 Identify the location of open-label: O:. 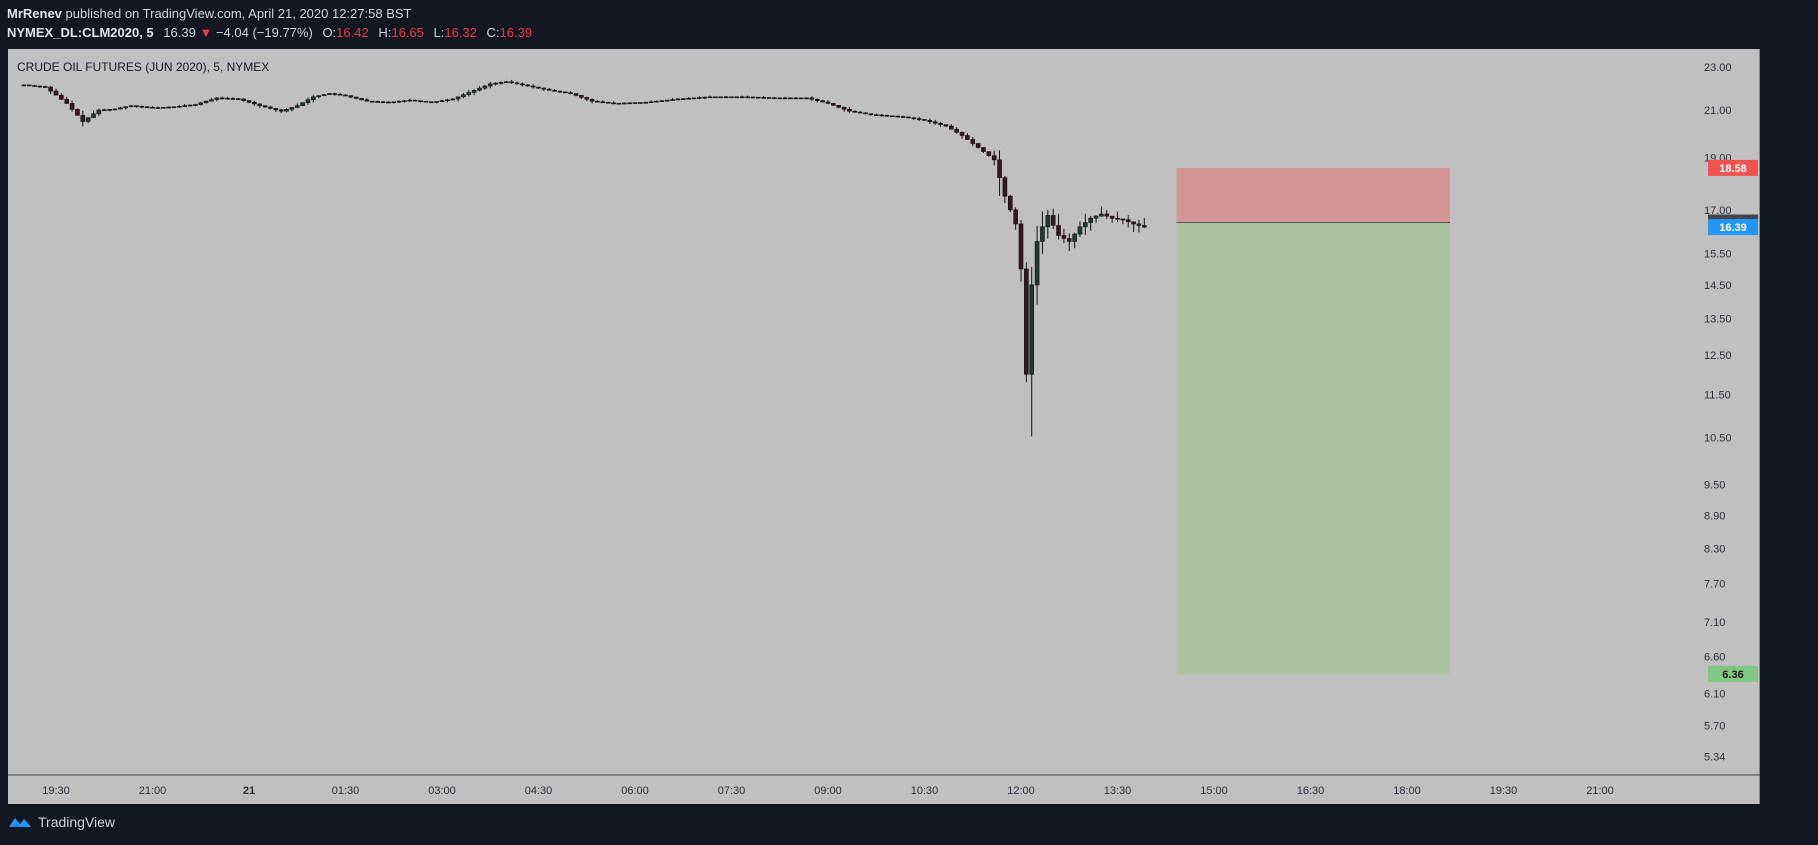
(329, 32).